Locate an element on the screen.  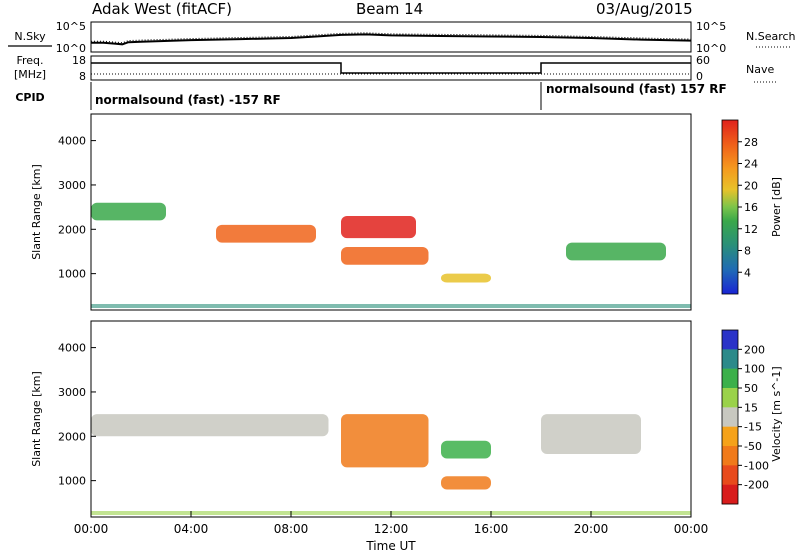
nave-tick-bottom: 0 is located at coordinates (699, 76).